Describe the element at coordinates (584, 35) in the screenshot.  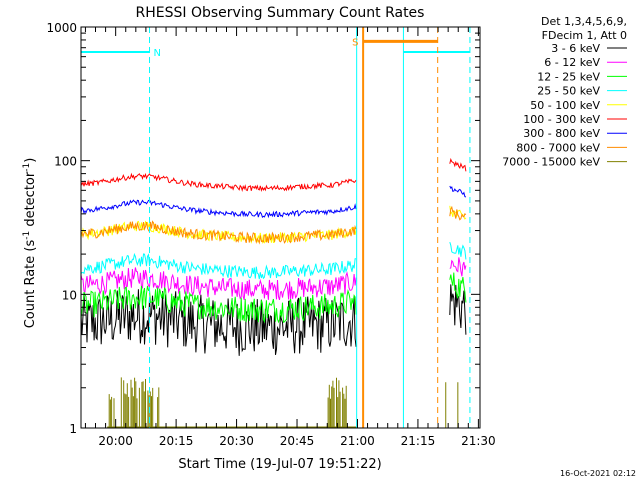
I see `legend-header-2: FDecim 1, Att 0` at that location.